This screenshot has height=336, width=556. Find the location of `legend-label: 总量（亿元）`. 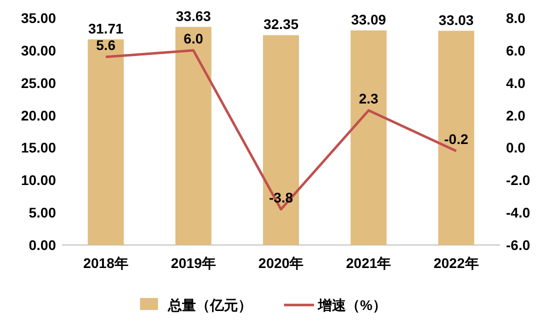

legend-label: 总量（亿元） is located at coordinates (209, 305).